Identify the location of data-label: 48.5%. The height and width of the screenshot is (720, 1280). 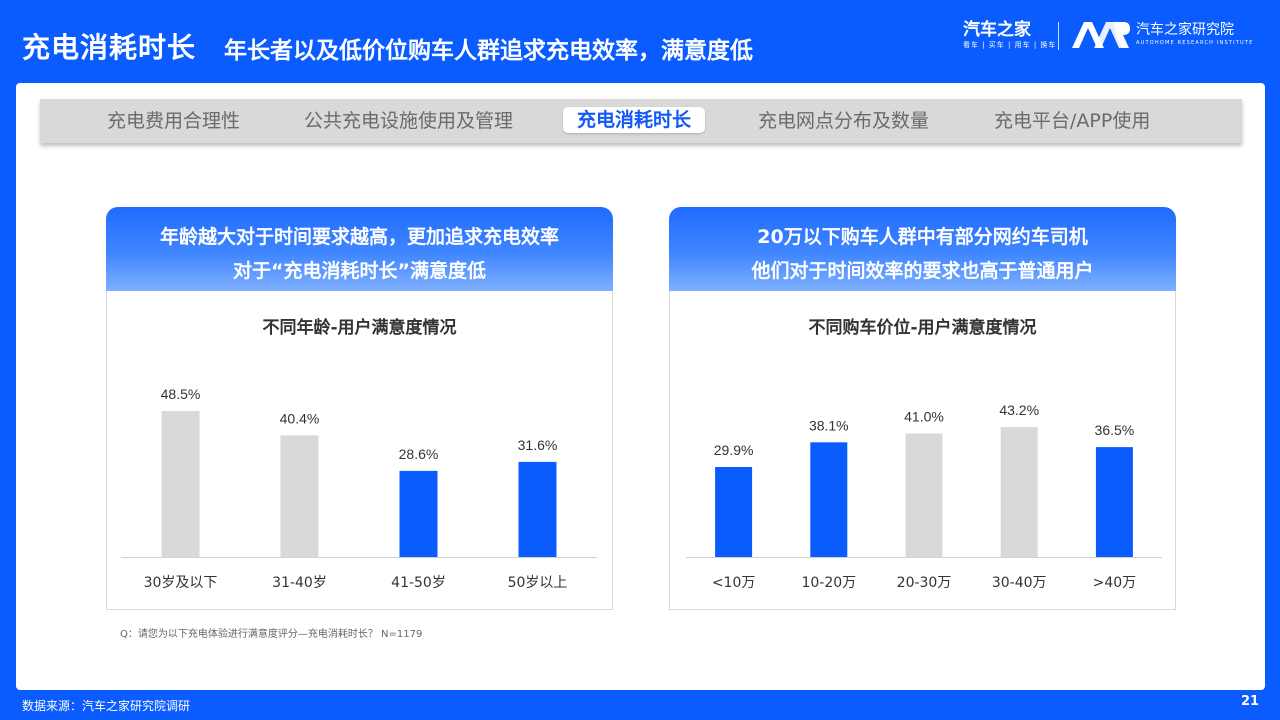
(181, 394).